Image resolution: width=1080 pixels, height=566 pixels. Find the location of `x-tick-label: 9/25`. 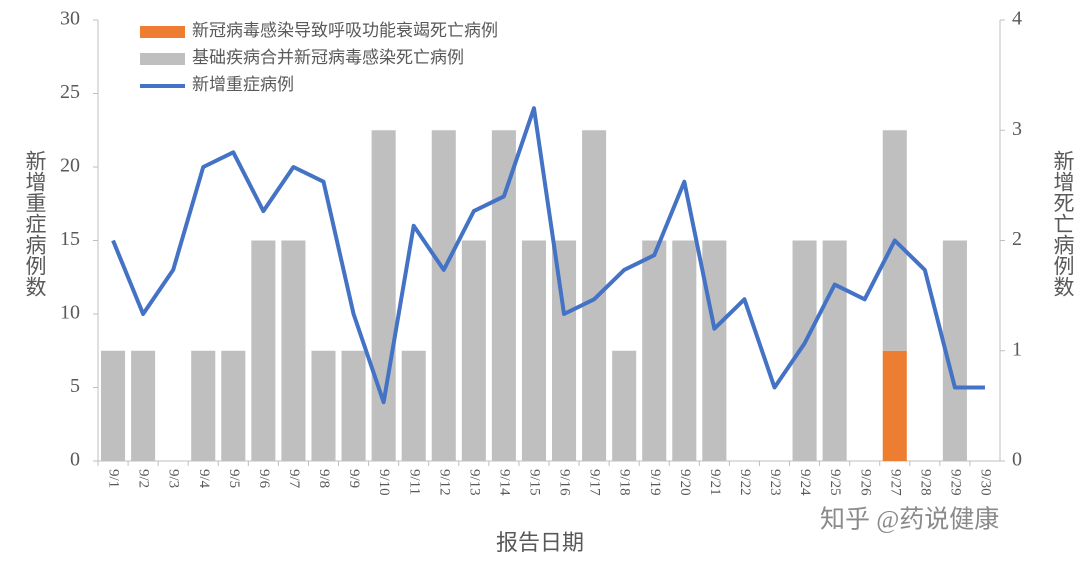

x-tick-label: 9/25 is located at coordinates (835, 482).